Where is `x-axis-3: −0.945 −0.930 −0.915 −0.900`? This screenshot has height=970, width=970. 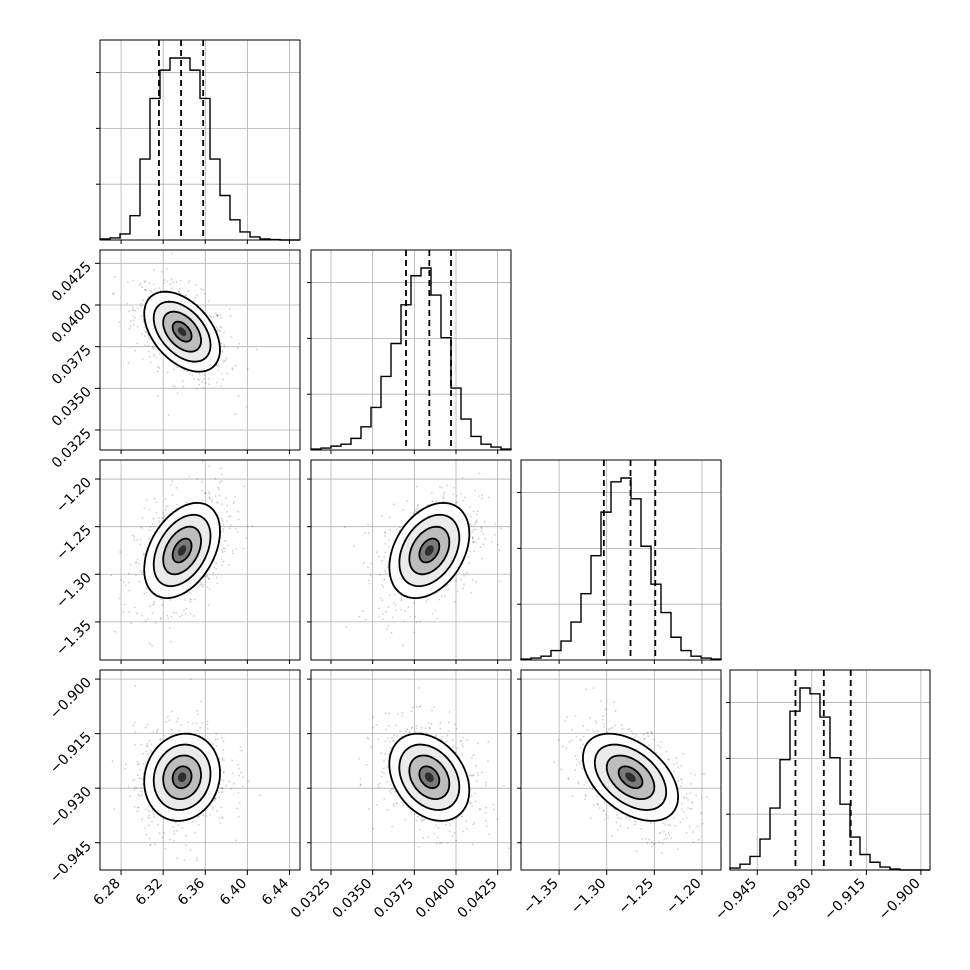 x-axis-3: −0.945 −0.930 −0.915 −0.900 is located at coordinates (818, 896).